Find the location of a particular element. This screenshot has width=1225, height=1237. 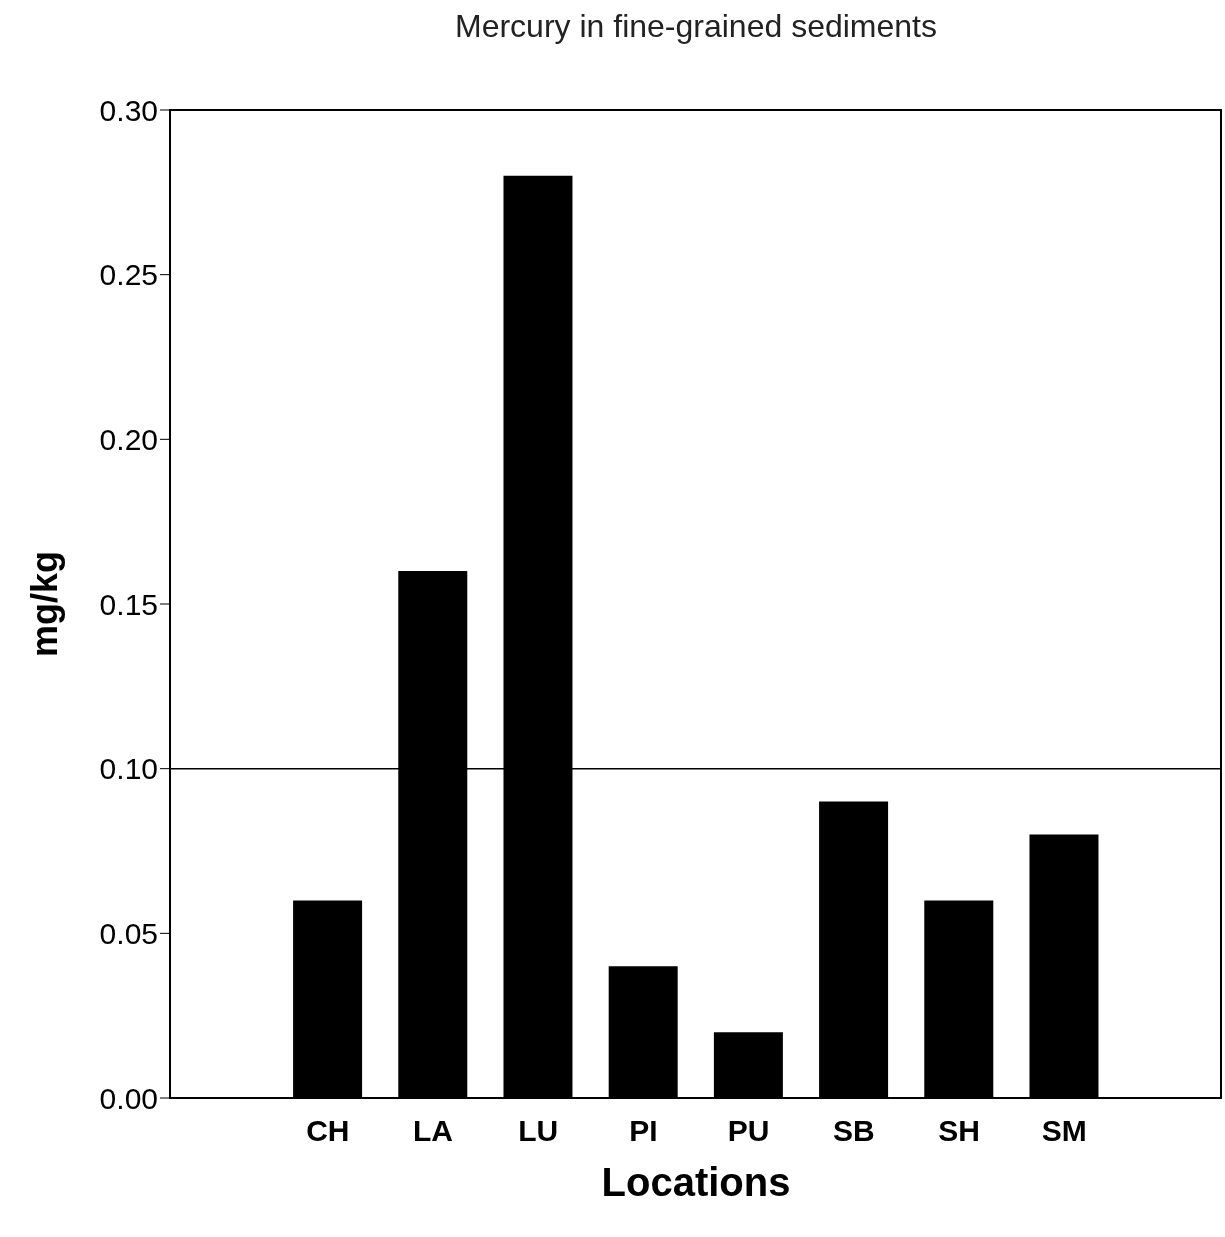

x-tick-label: SH is located at coordinates (959, 1131).